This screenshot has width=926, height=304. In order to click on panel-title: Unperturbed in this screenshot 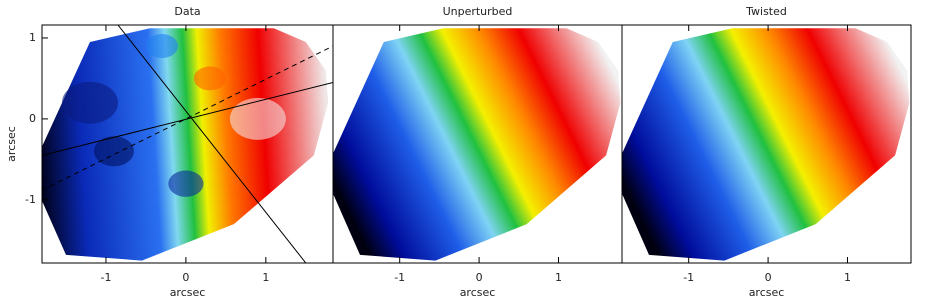, I will do `click(478, 11)`.